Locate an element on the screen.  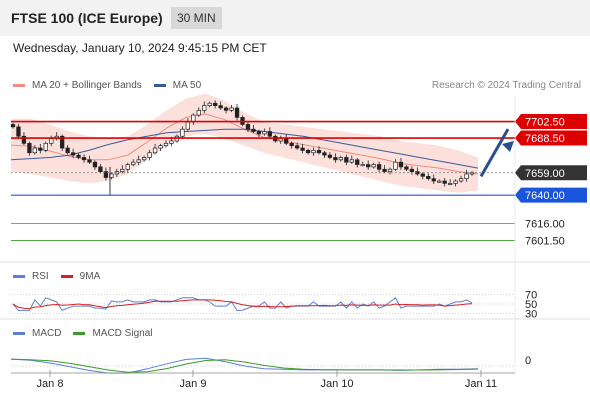
legend-swatch-rsi is located at coordinates (19, 276).